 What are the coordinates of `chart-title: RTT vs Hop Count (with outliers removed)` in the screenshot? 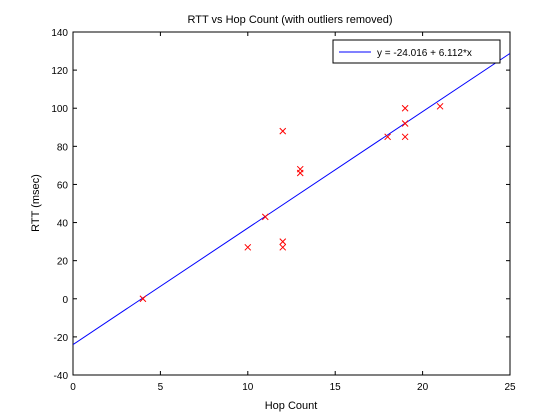 It's located at (290, 20).